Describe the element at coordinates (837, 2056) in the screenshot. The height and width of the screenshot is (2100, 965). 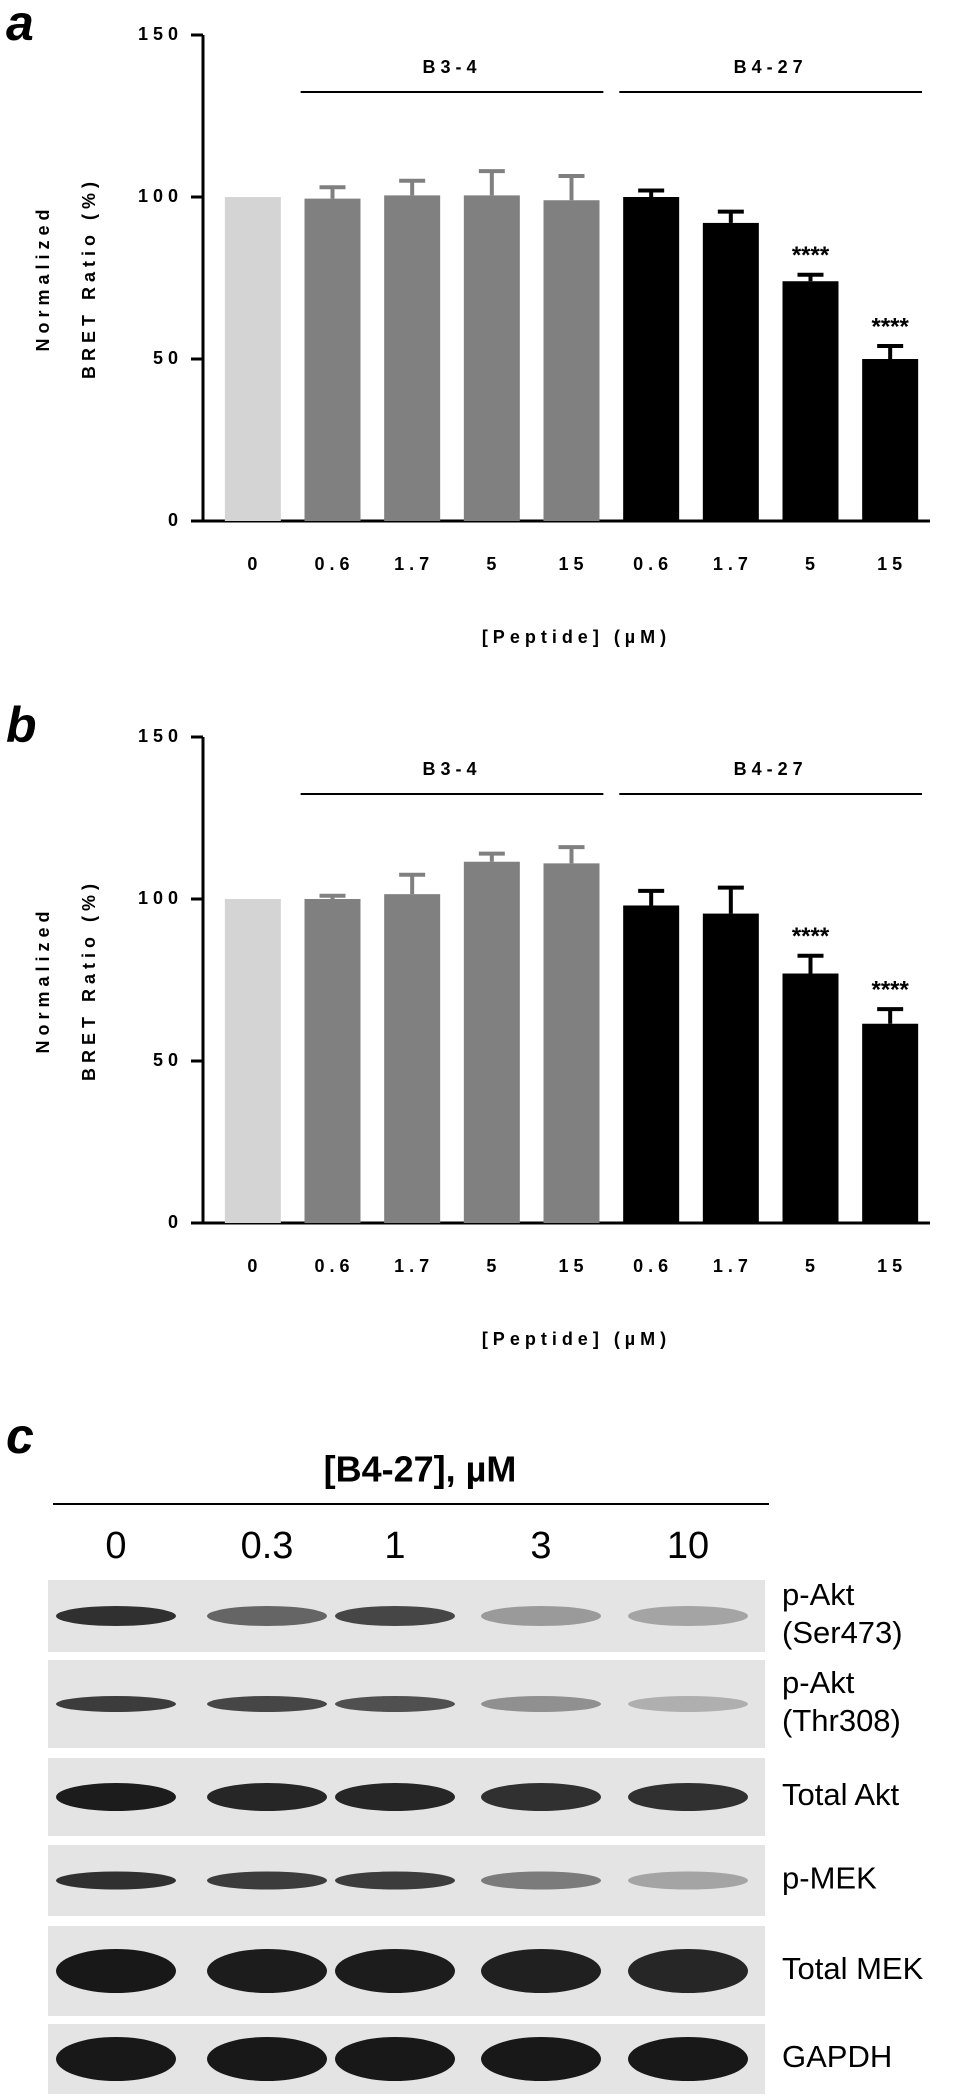
I see `row-label: GAPDH` at that location.